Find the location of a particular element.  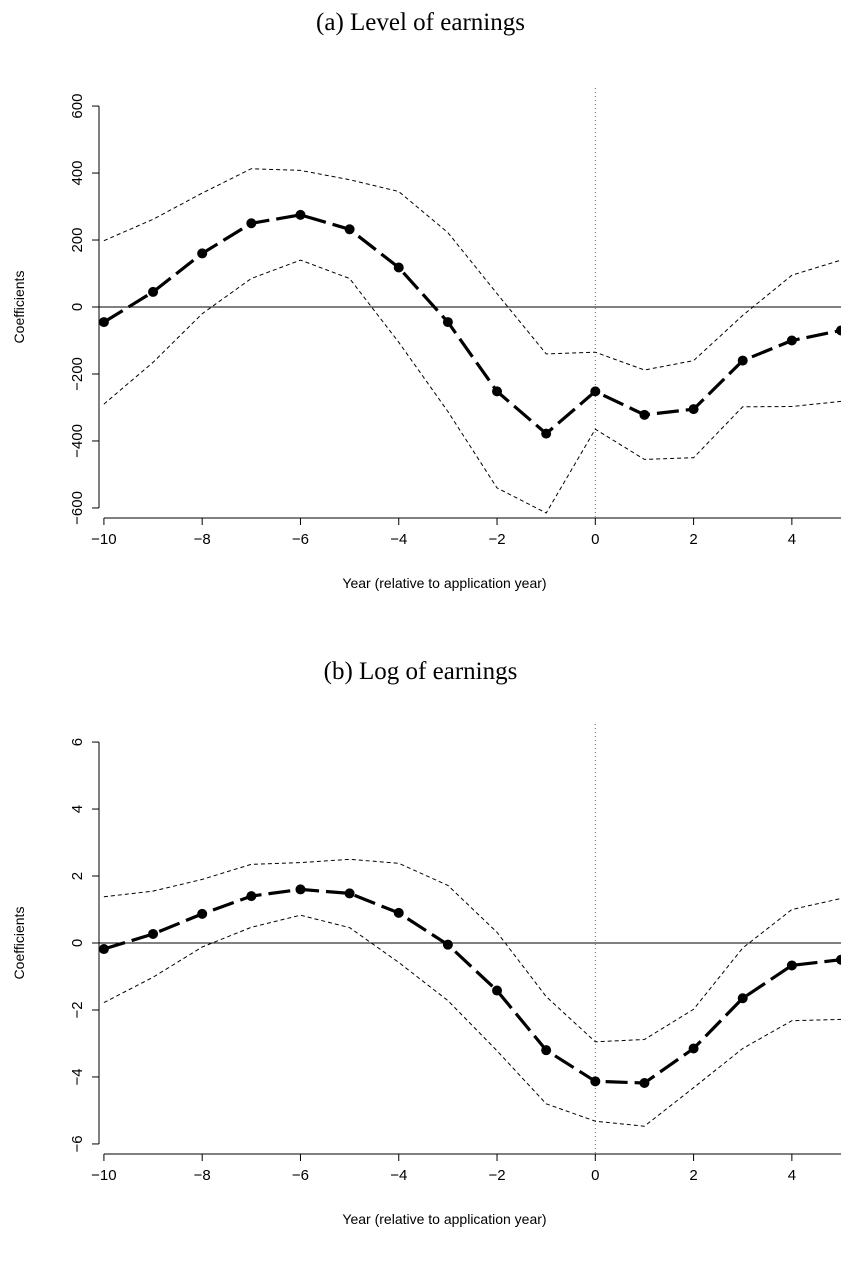

c1-y-tick-label: −2 is located at coordinates (77, 1009).